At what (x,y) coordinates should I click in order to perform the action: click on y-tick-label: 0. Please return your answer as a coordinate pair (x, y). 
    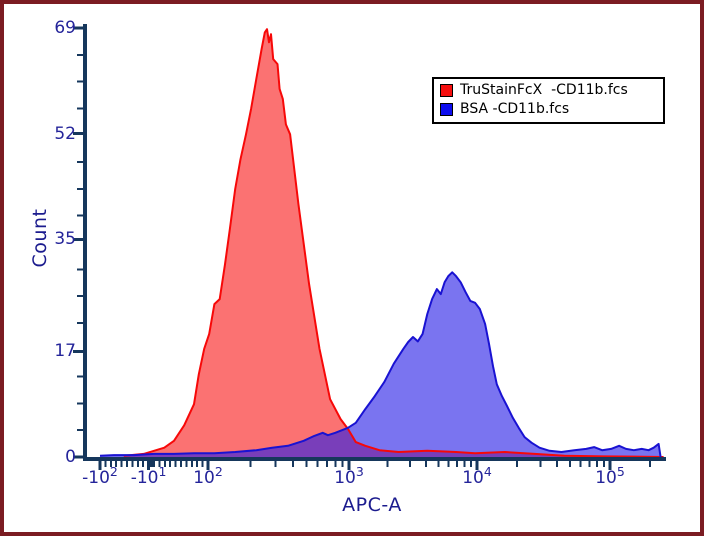
    Looking at the image, I should click on (70, 457).